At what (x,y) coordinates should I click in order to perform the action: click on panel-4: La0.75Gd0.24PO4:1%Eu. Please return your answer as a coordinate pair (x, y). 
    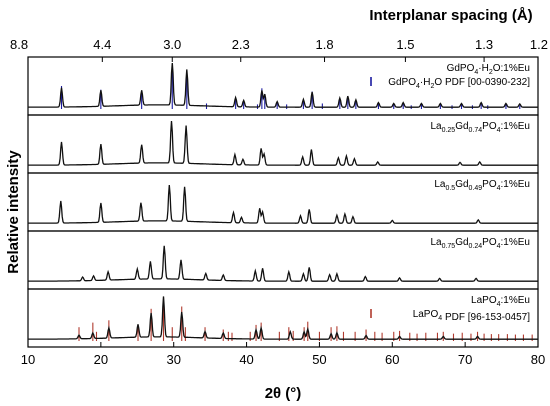
    Looking at the image, I should click on (283, 260).